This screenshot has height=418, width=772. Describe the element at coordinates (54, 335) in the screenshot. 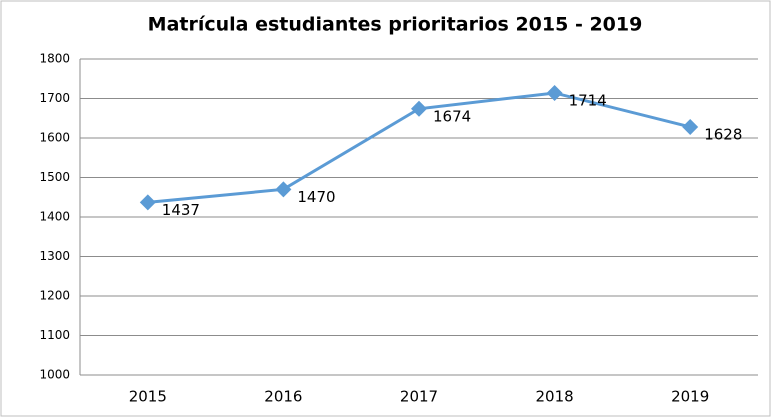

I see `y-tick-label: 1100` at that location.